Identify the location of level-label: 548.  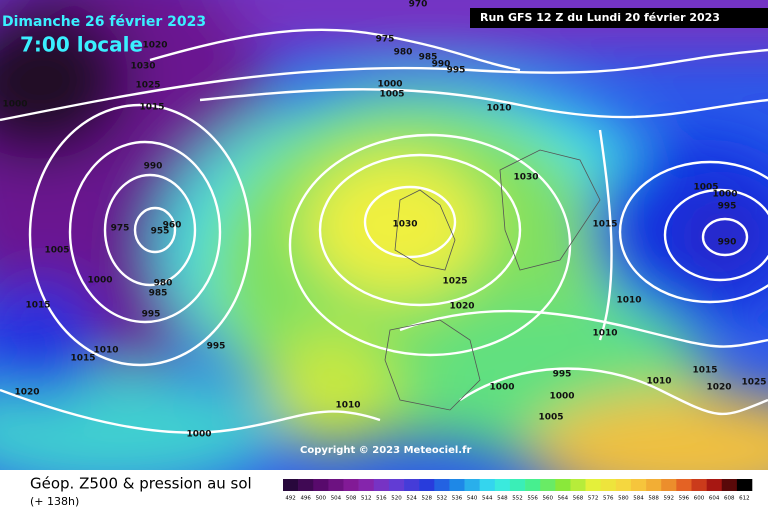
(502, 499).